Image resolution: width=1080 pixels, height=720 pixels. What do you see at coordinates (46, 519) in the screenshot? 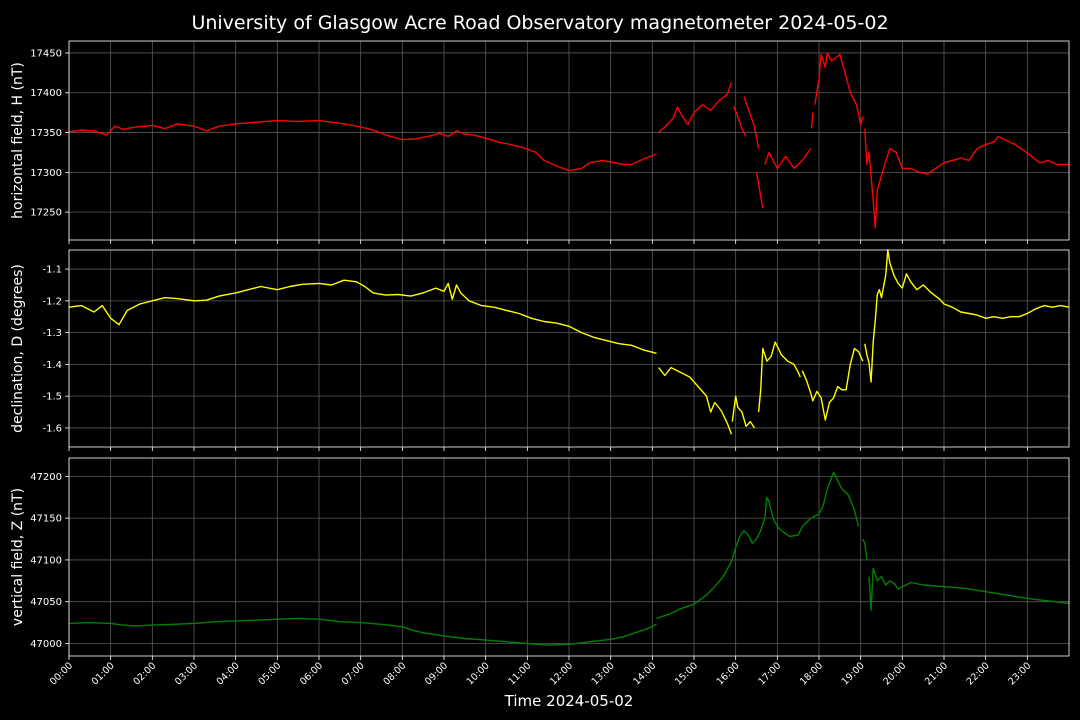
I see `z-field-ytick-label: 47150` at bounding box center [46, 519].